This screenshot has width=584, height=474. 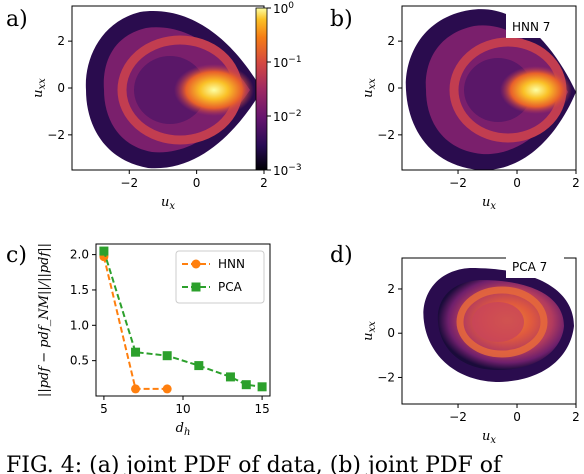 I want to click on panel-c-ytick-label: 2.0, so click(x=79, y=255).